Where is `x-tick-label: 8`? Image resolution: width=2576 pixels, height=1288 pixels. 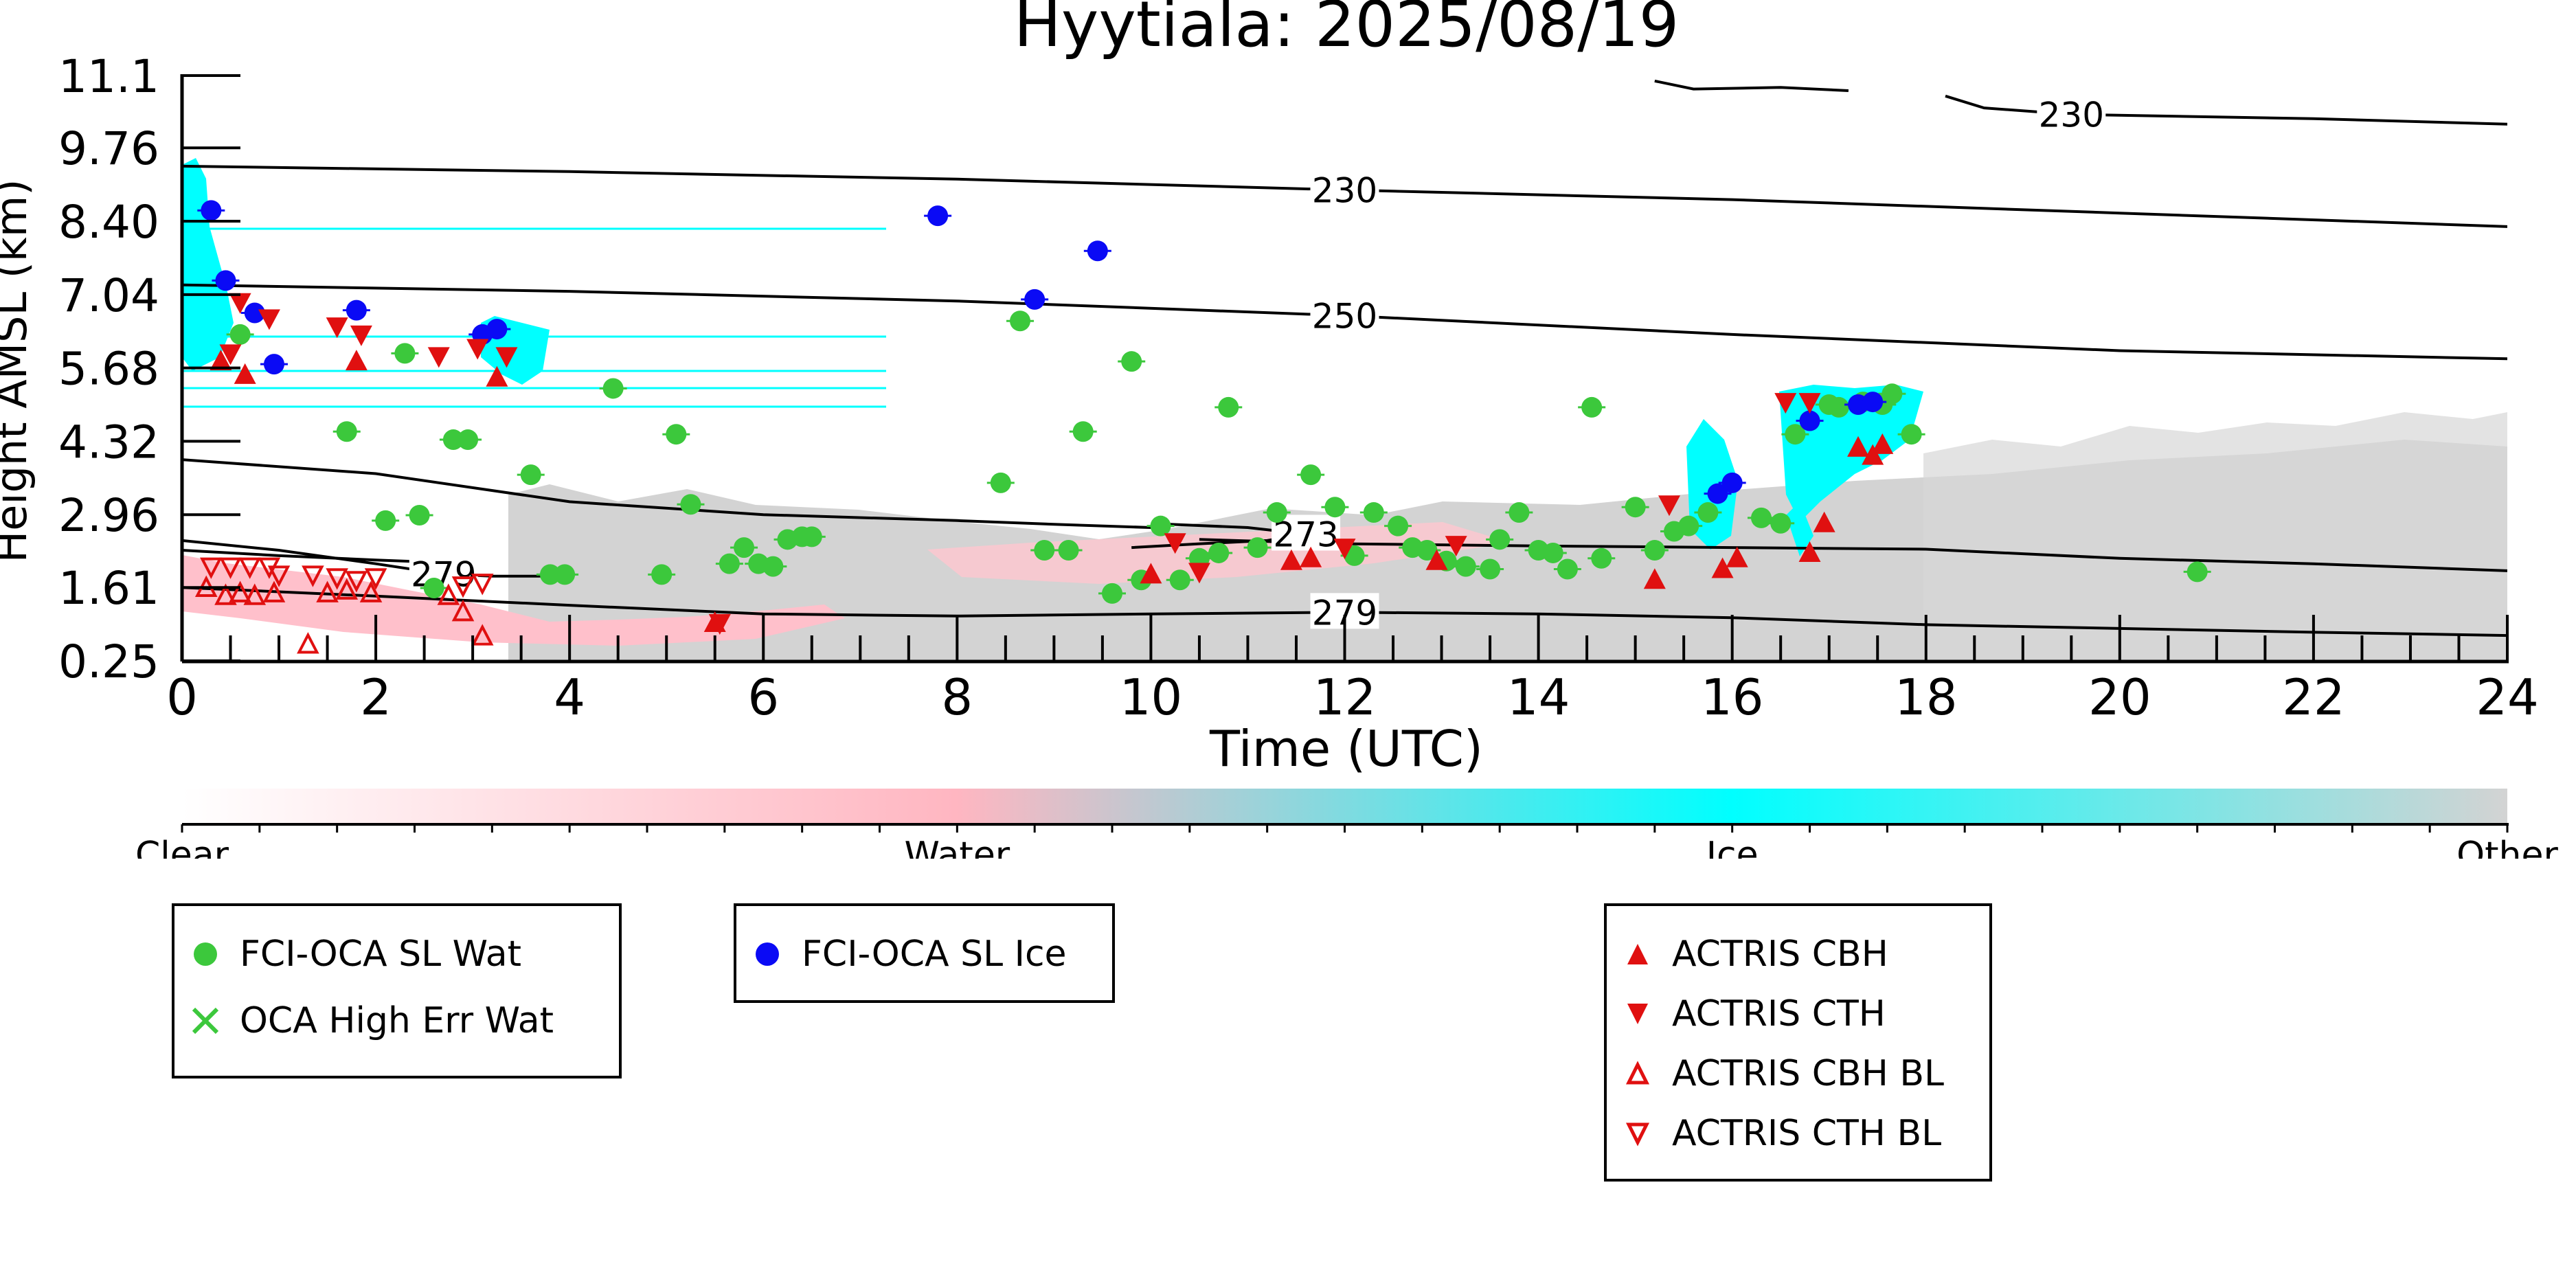
x-tick-label: 8 is located at coordinates (957, 697).